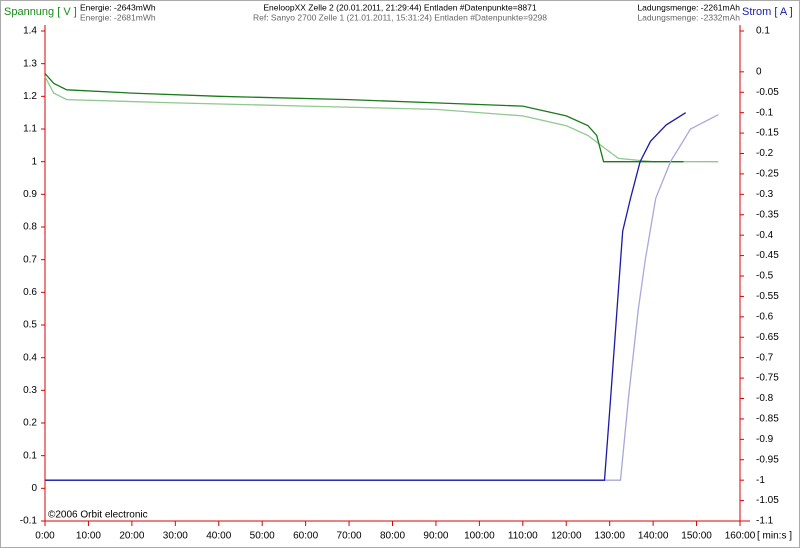 The image size is (800, 548). I want to click on y-tick-label: 0.9, so click(30, 194).